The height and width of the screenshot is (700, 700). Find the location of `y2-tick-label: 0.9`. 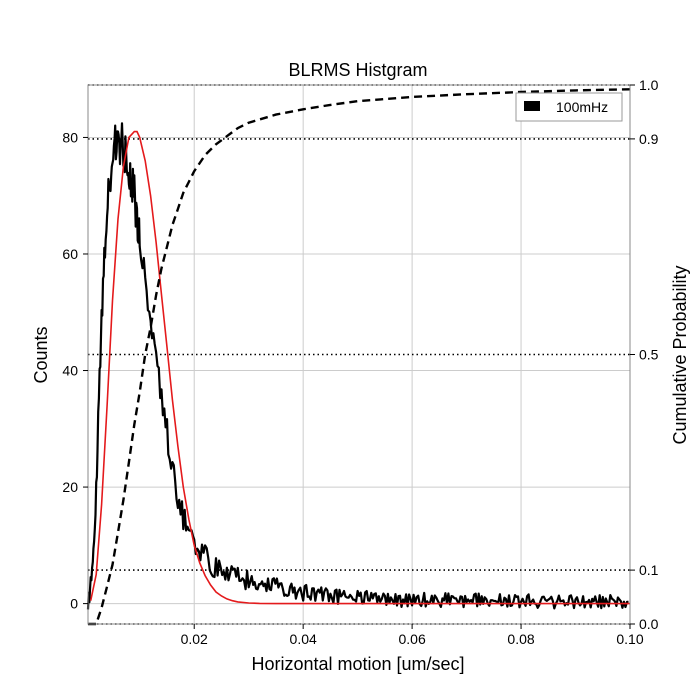

y2-tick-label: 0.9 is located at coordinates (649, 139).